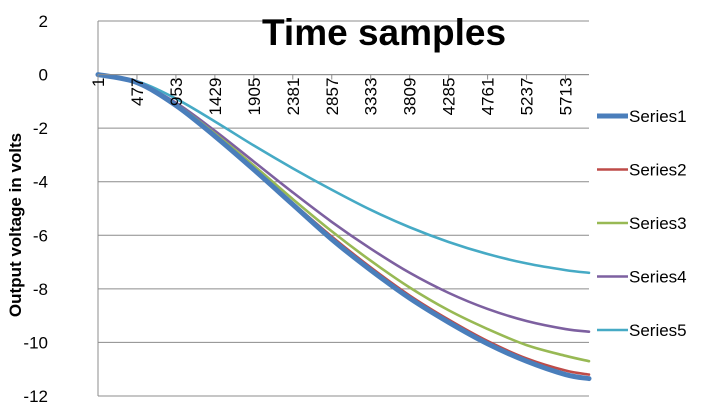 The width and height of the screenshot is (707, 403). I want to click on x-tick-label: 1429, so click(215, 97).